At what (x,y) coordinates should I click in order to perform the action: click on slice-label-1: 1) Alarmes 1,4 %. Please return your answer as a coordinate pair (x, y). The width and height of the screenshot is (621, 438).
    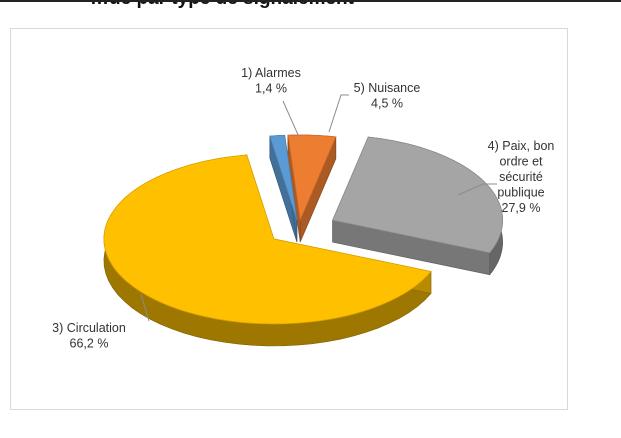
    Looking at the image, I should click on (271, 81).